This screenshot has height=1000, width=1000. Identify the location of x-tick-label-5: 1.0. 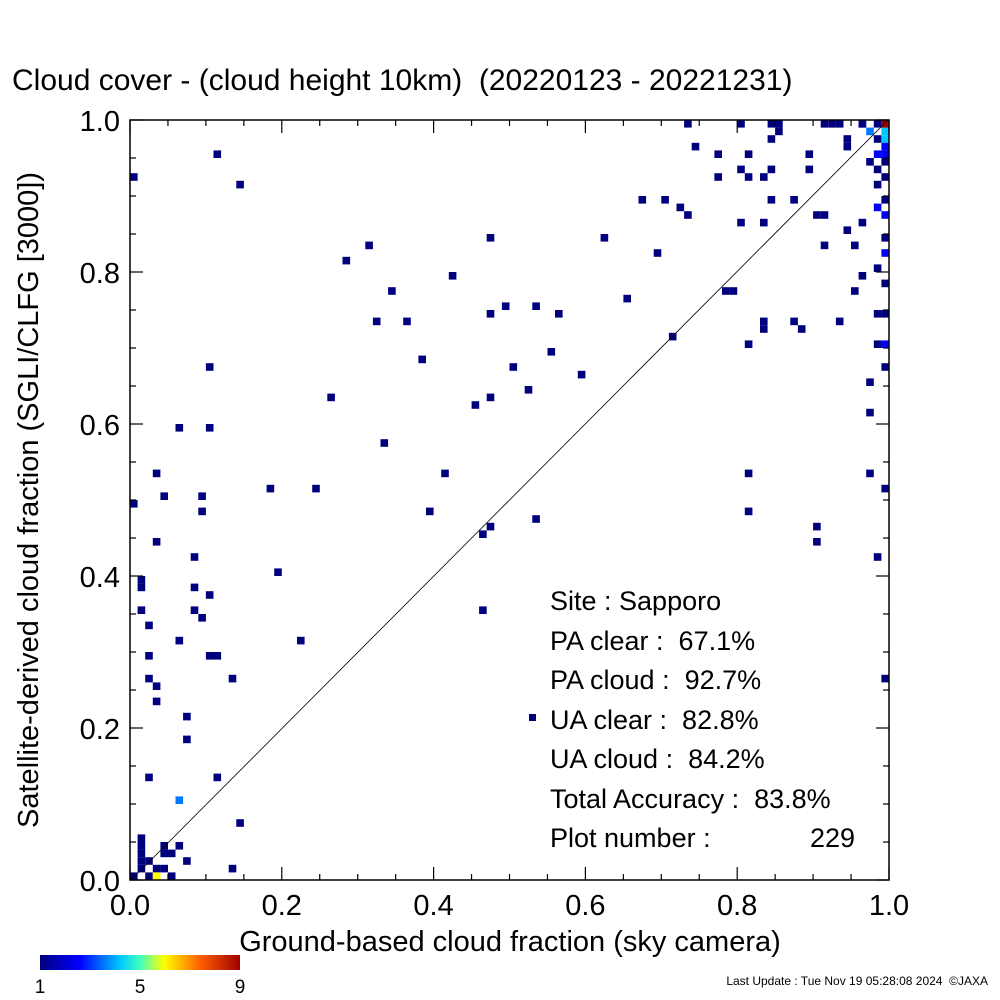
(889, 906).